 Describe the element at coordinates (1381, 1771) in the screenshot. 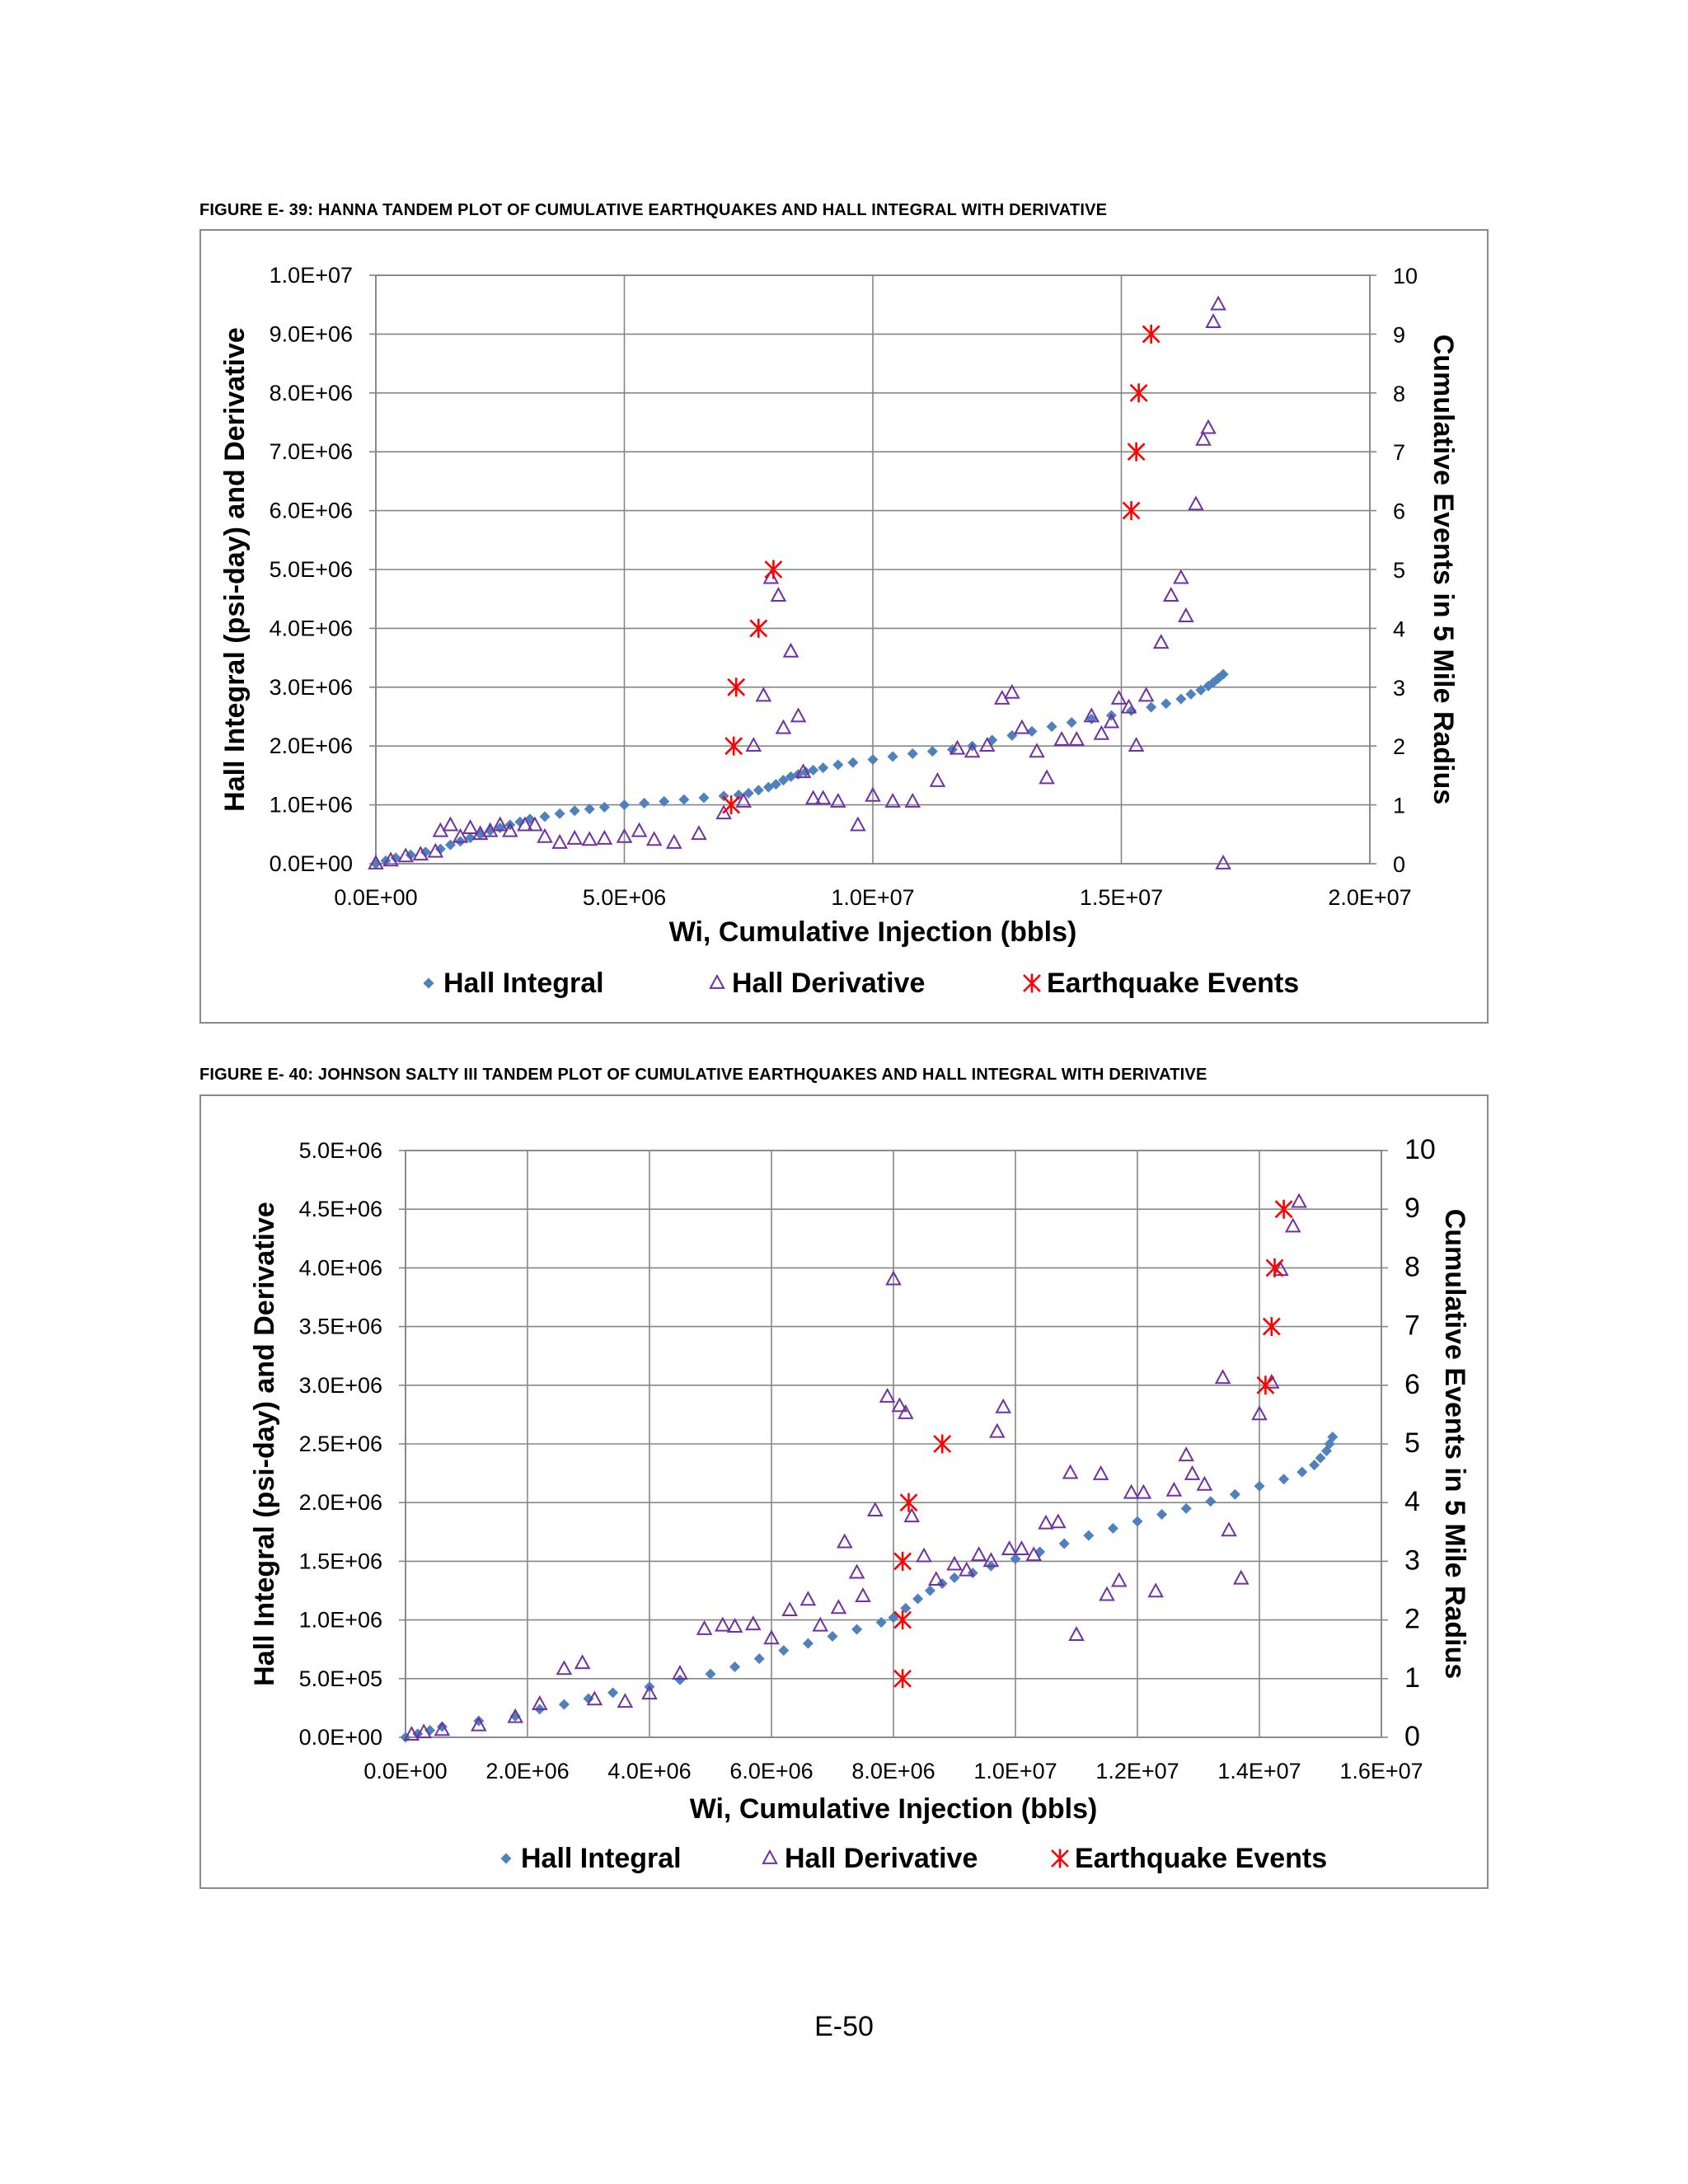

I see `x-tick-label: 1.6E+07` at that location.